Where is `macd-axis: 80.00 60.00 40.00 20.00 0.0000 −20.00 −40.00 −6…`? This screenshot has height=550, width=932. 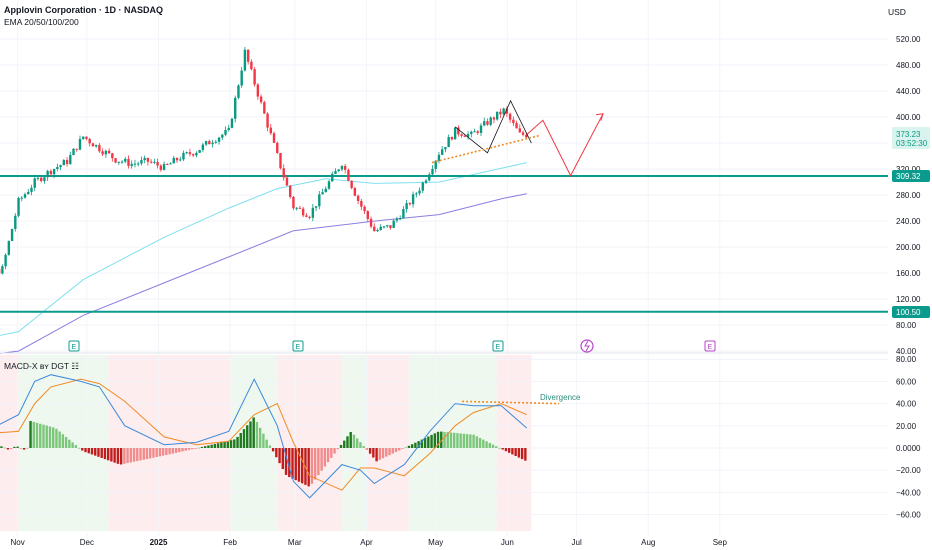
macd-axis: 80.00 60.00 40.00 20.00 0.0000 −20.00 −40.00 −6… is located at coordinates (908, 437).